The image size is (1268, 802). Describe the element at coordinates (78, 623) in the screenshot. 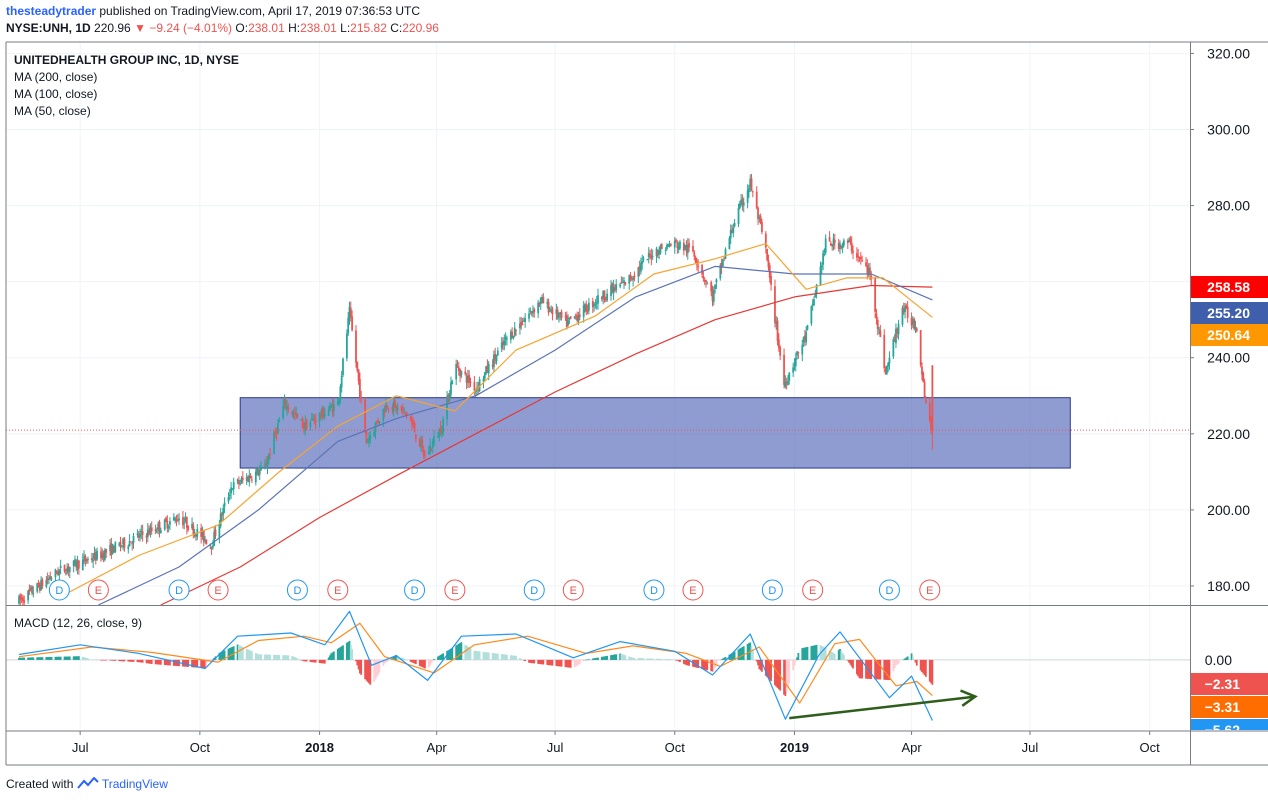

I see `macd-legend: MACD (12, 26, close, 9)` at that location.